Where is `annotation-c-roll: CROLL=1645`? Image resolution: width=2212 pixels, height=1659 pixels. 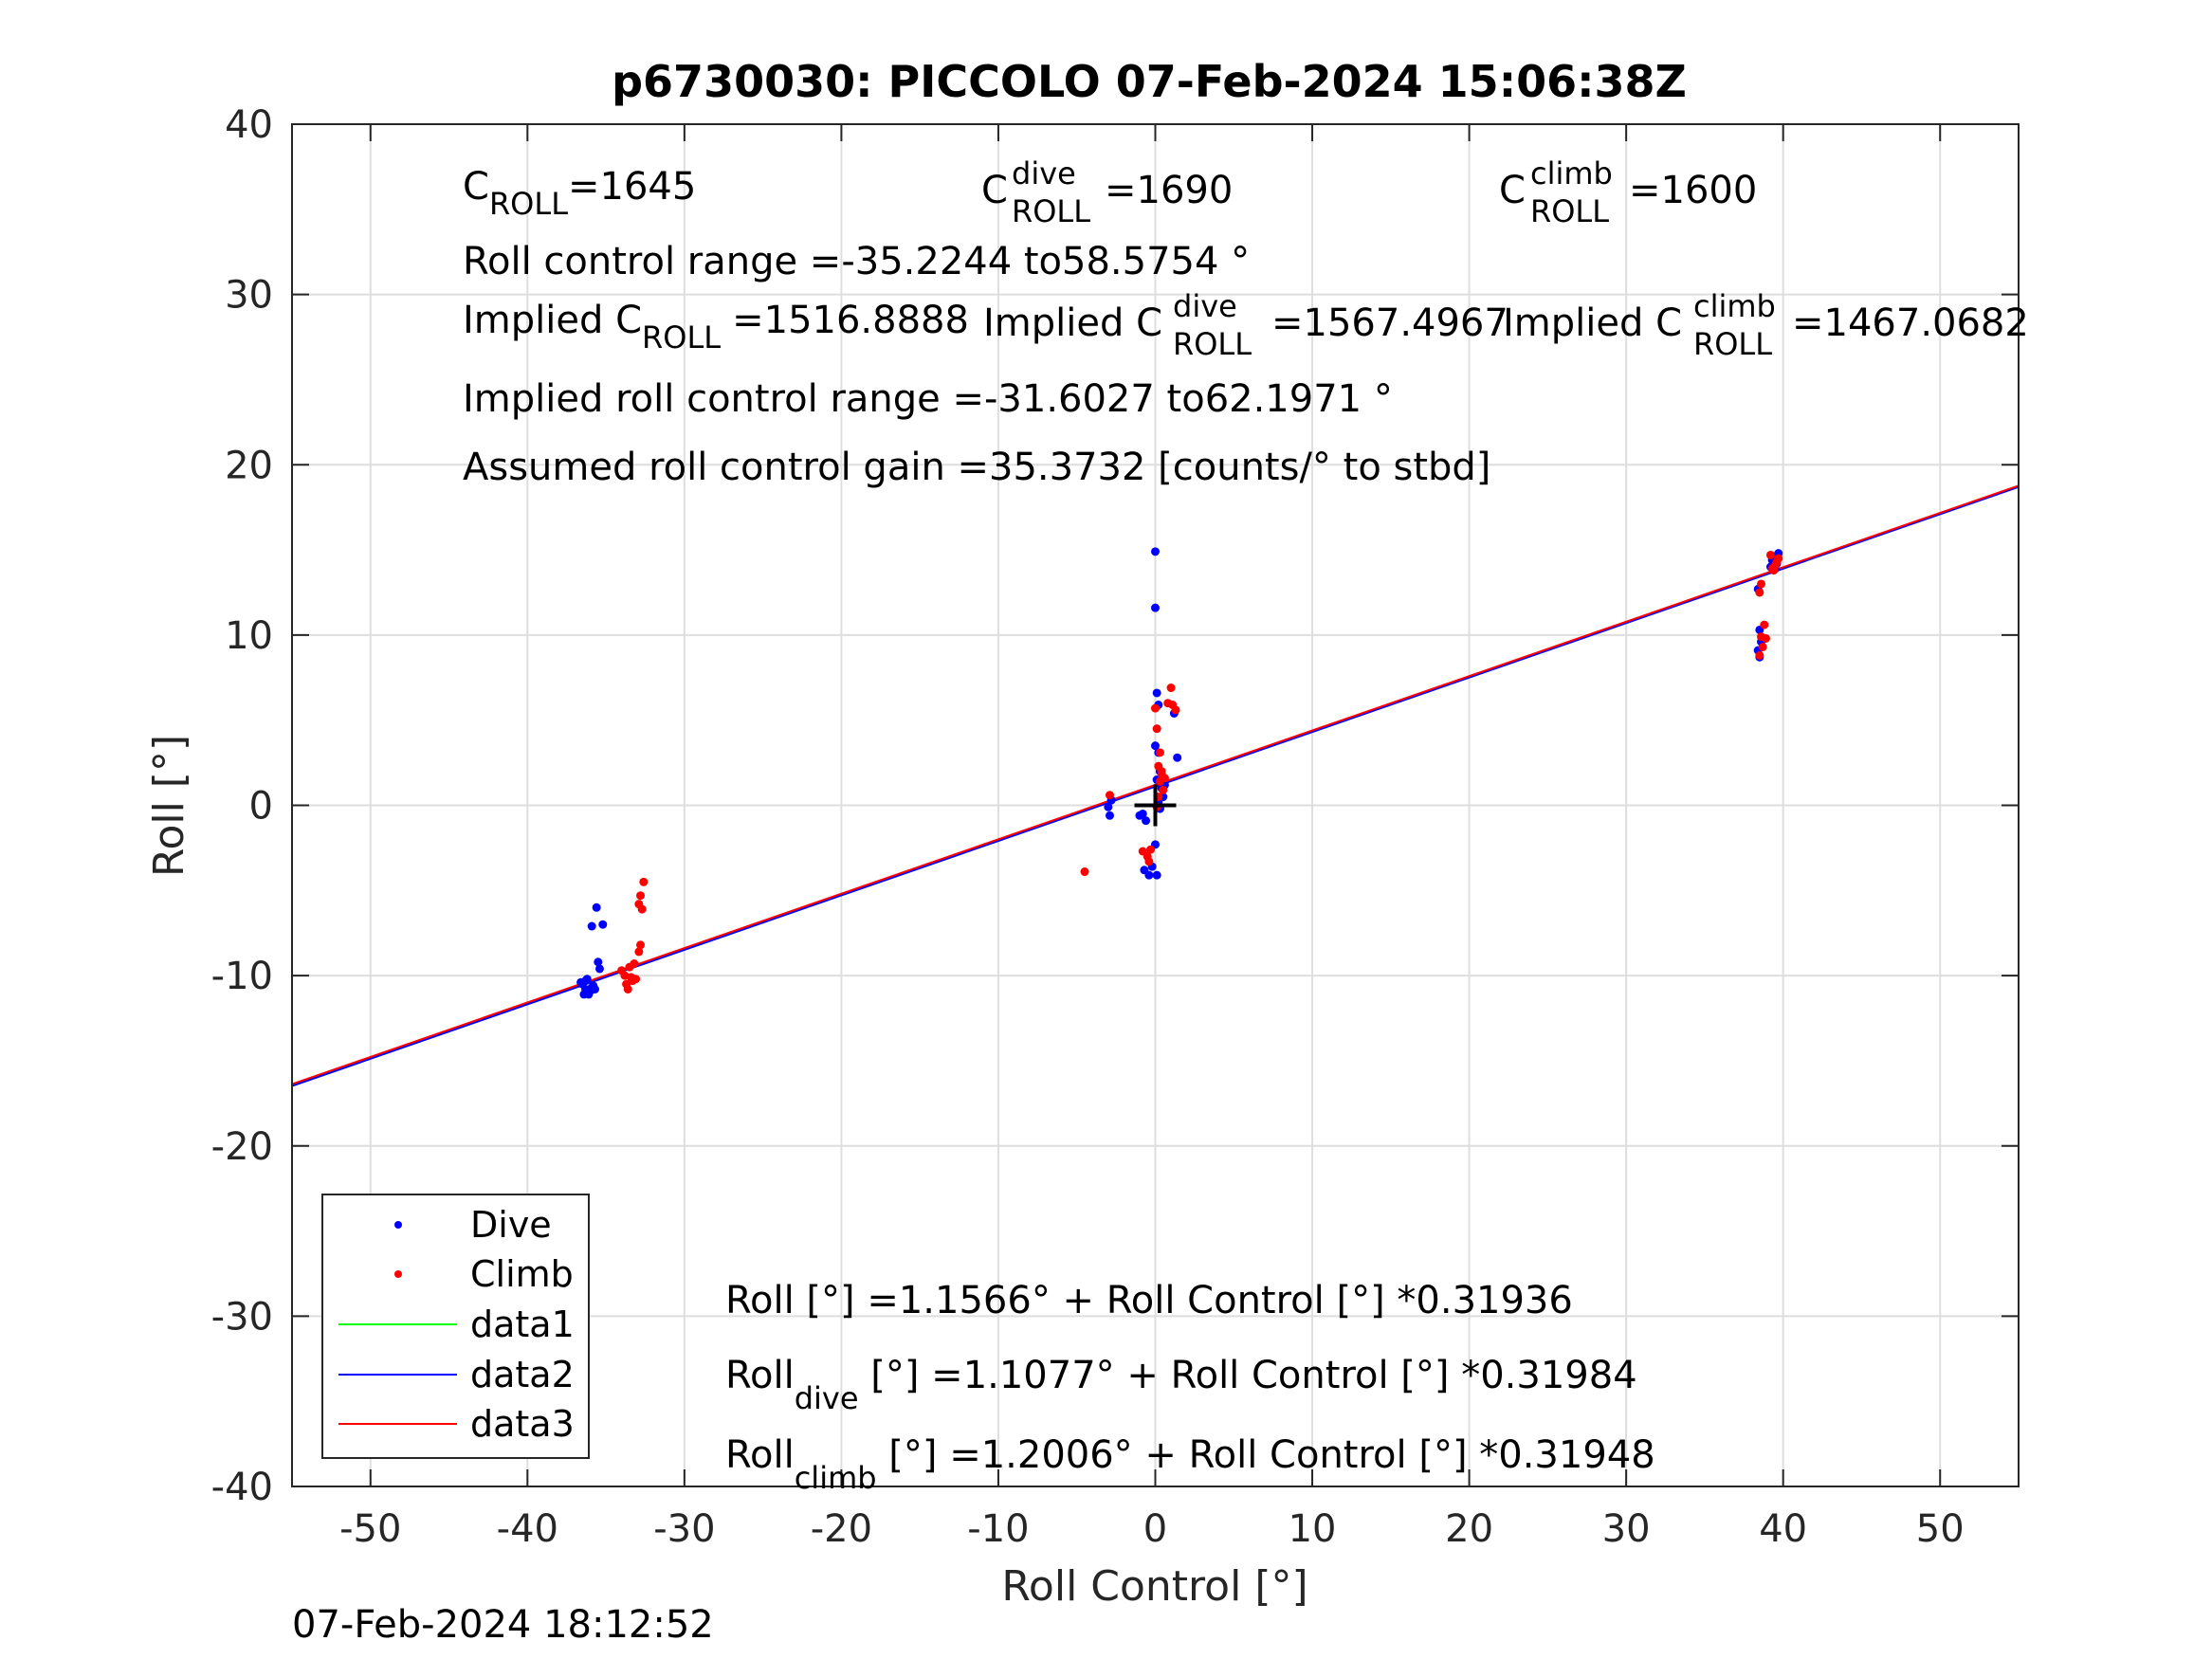 annotation-c-roll: CROLL=1645 is located at coordinates (579, 193).